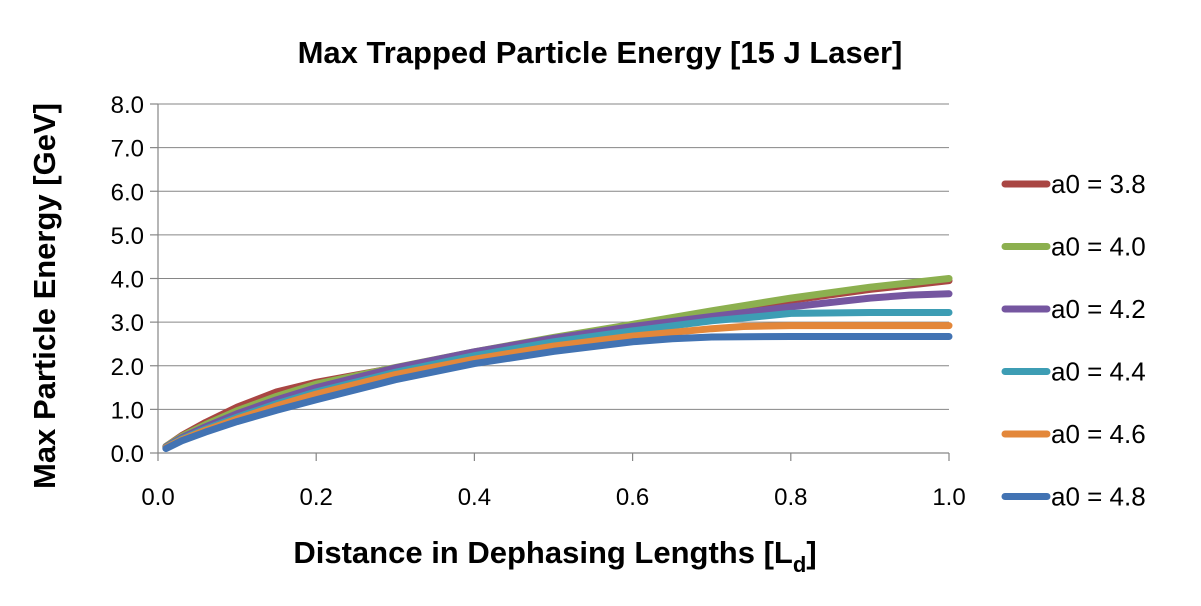  What do you see at coordinates (1098, 247) in the screenshot?
I see `legend-label-a0-4-0: a0 = 4.0` at bounding box center [1098, 247].